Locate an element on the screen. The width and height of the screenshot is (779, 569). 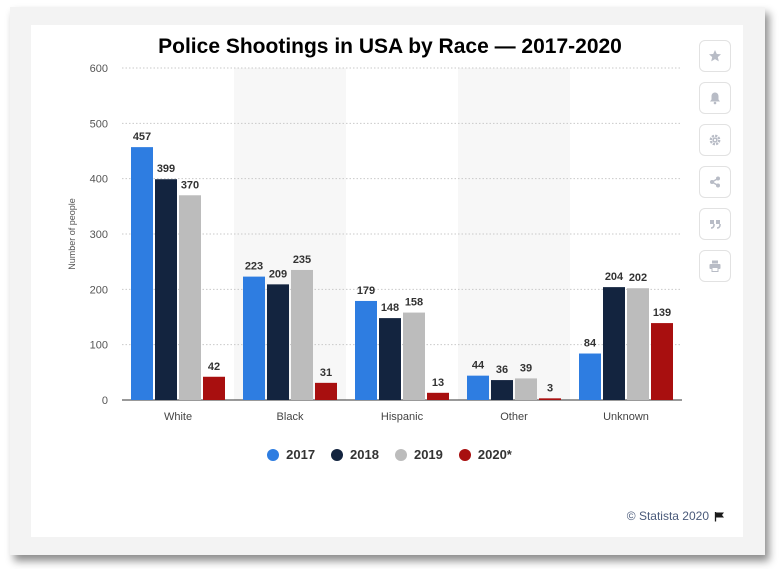
bar-black-2019 is located at coordinates (302, 334).